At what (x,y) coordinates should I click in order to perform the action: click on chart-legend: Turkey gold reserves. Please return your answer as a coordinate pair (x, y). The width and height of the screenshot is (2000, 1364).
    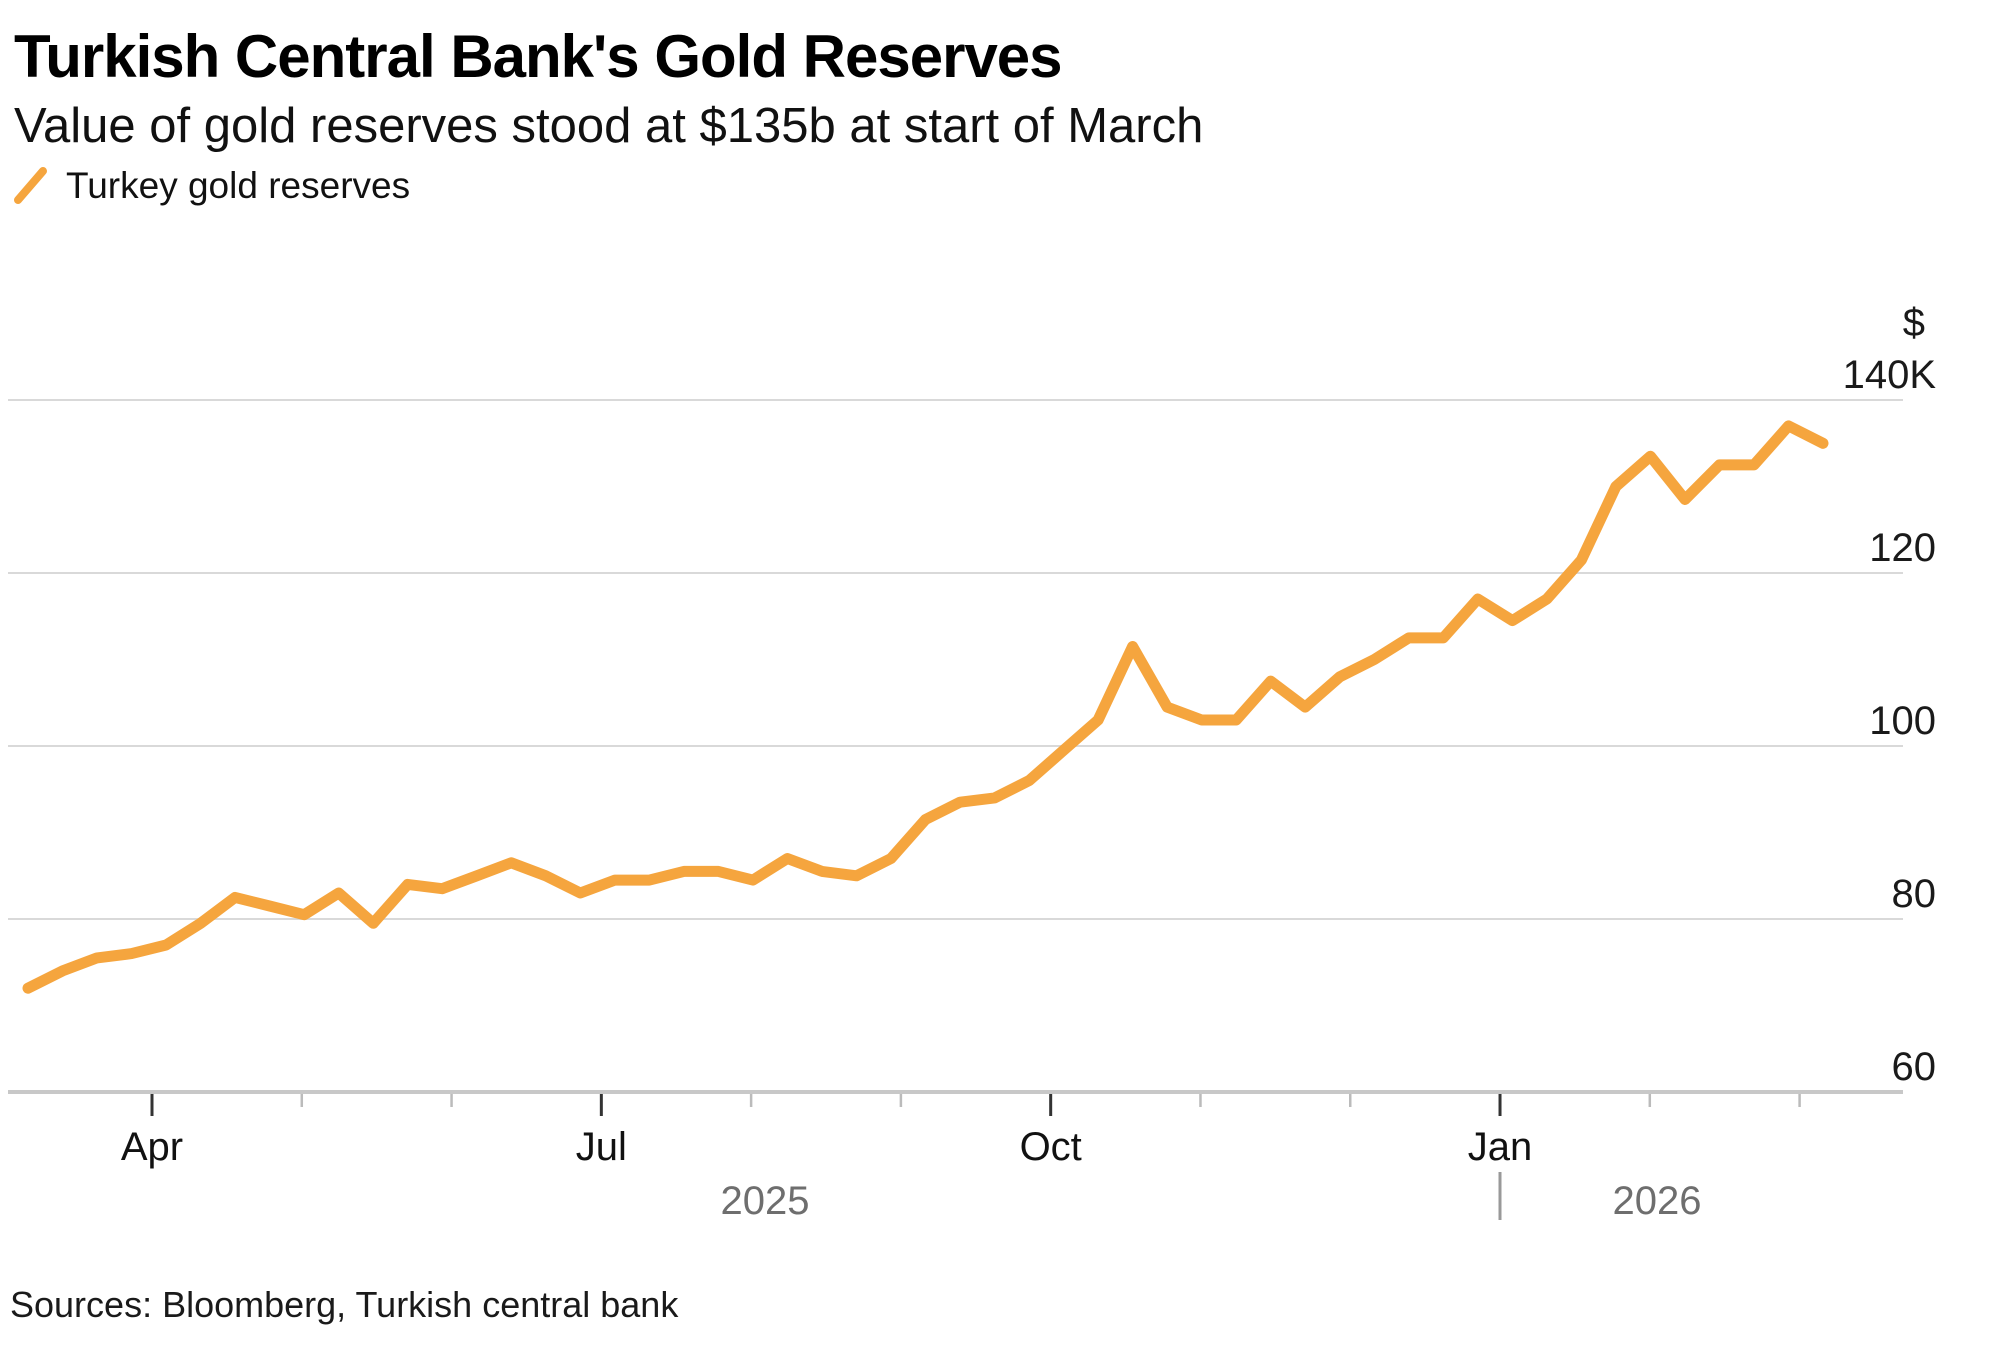
    Looking at the image, I should click on (212, 186).